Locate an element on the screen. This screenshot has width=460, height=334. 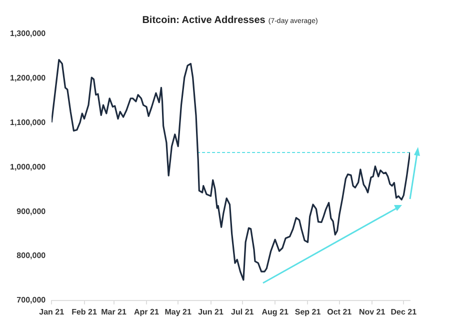
x-tick-label: Jun 21 is located at coordinates (211, 311).